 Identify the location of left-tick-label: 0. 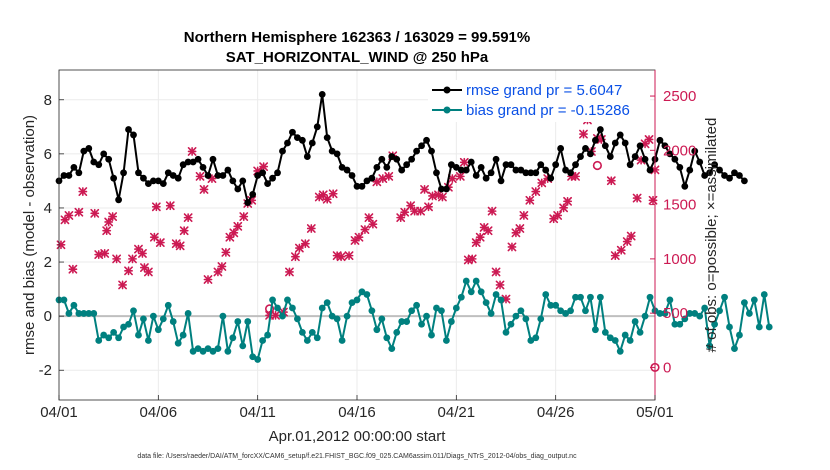
(48, 316).